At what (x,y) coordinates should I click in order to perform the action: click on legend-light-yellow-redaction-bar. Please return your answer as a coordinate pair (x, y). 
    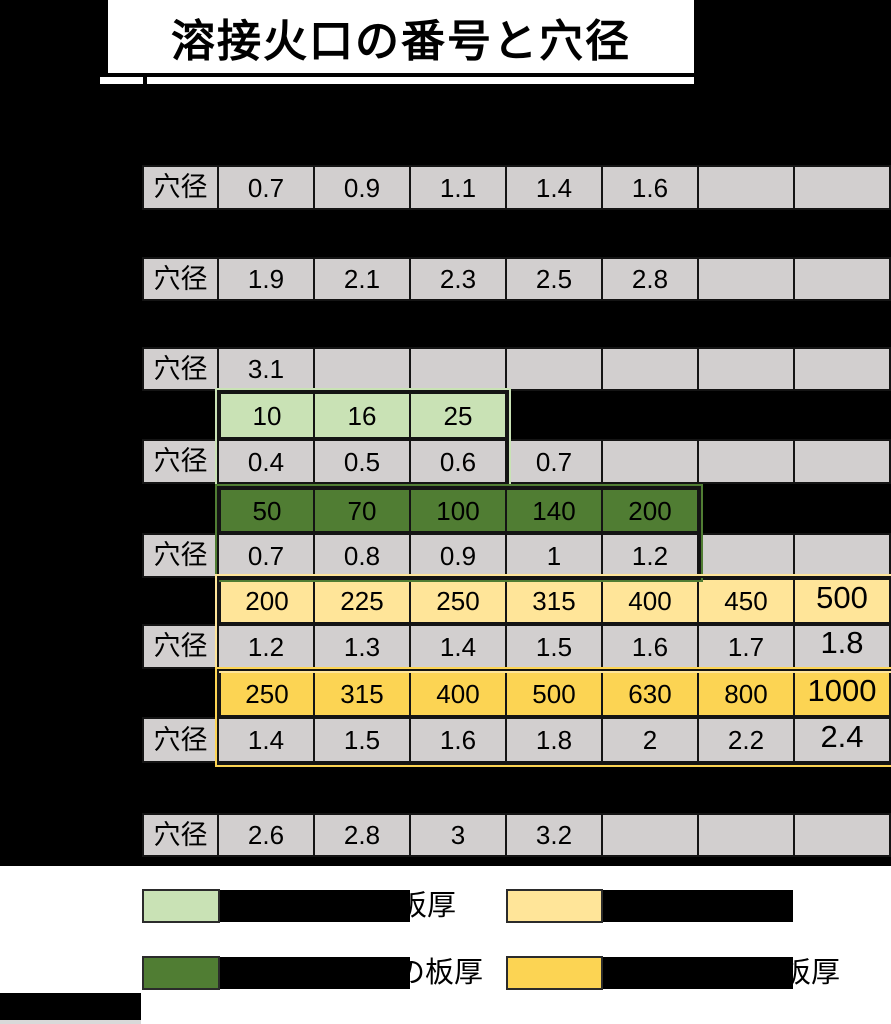
    Looking at the image, I should click on (698, 906).